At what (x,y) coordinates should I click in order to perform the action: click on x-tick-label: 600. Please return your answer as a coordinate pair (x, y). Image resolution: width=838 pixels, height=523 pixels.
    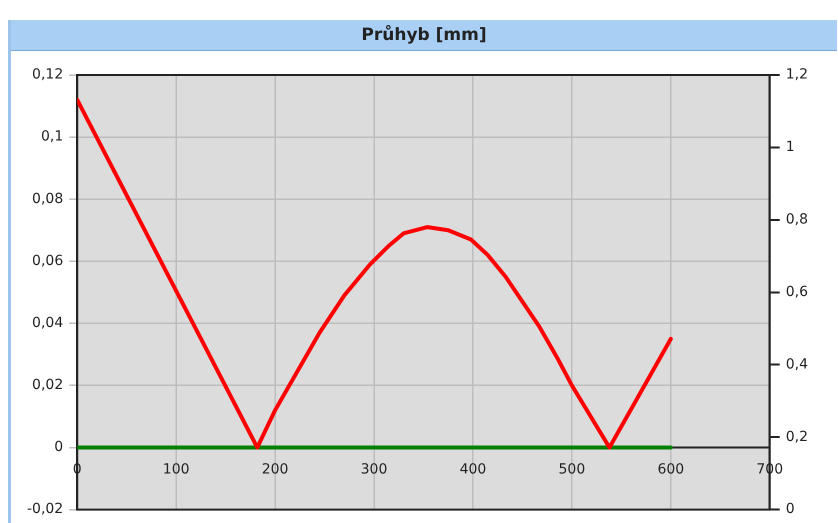
    Looking at the image, I should click on (670, 470).